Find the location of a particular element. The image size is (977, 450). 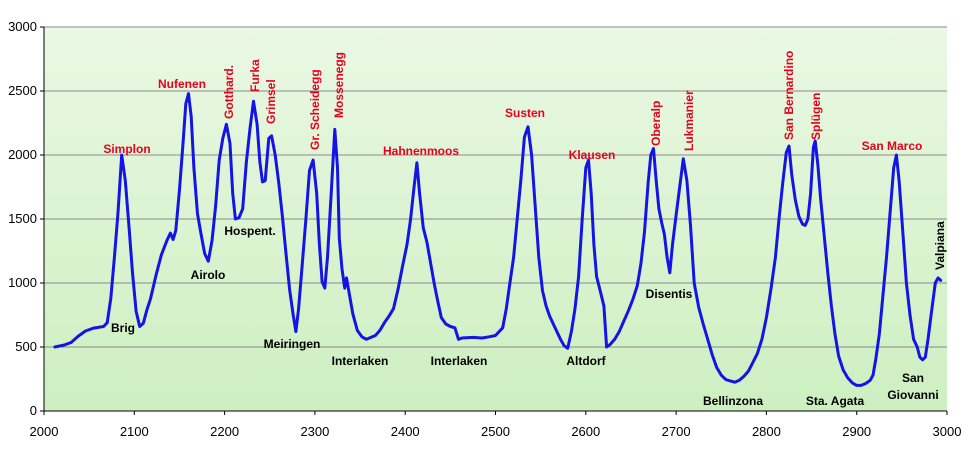

town-label-san: San is located at coordinates (913, 378).